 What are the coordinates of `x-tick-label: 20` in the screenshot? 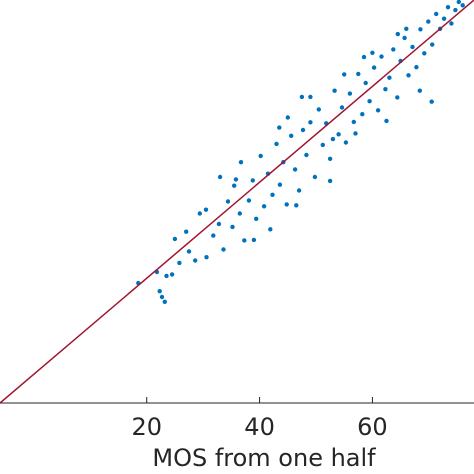 It's located at (146, 427).